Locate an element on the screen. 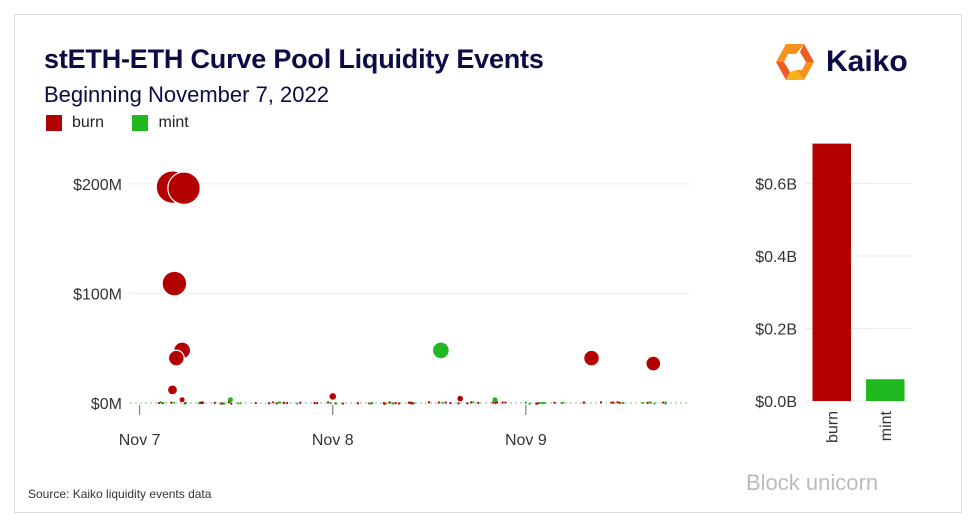  bar-category-label: burn is located at coordinates (832, 427).